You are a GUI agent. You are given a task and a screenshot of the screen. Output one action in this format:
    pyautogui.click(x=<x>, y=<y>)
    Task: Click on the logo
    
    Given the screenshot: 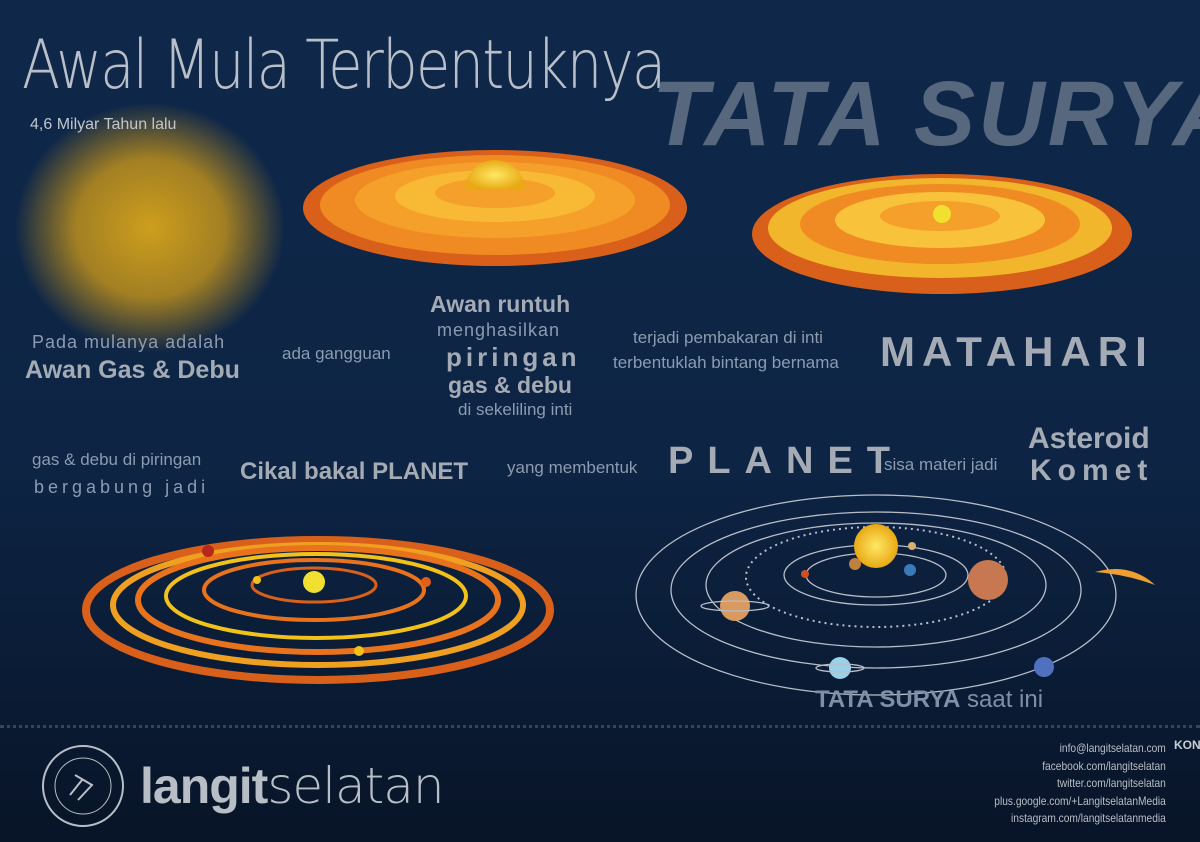 What is the action you would take?
    pyautogui.click(x=83, y=786)
    